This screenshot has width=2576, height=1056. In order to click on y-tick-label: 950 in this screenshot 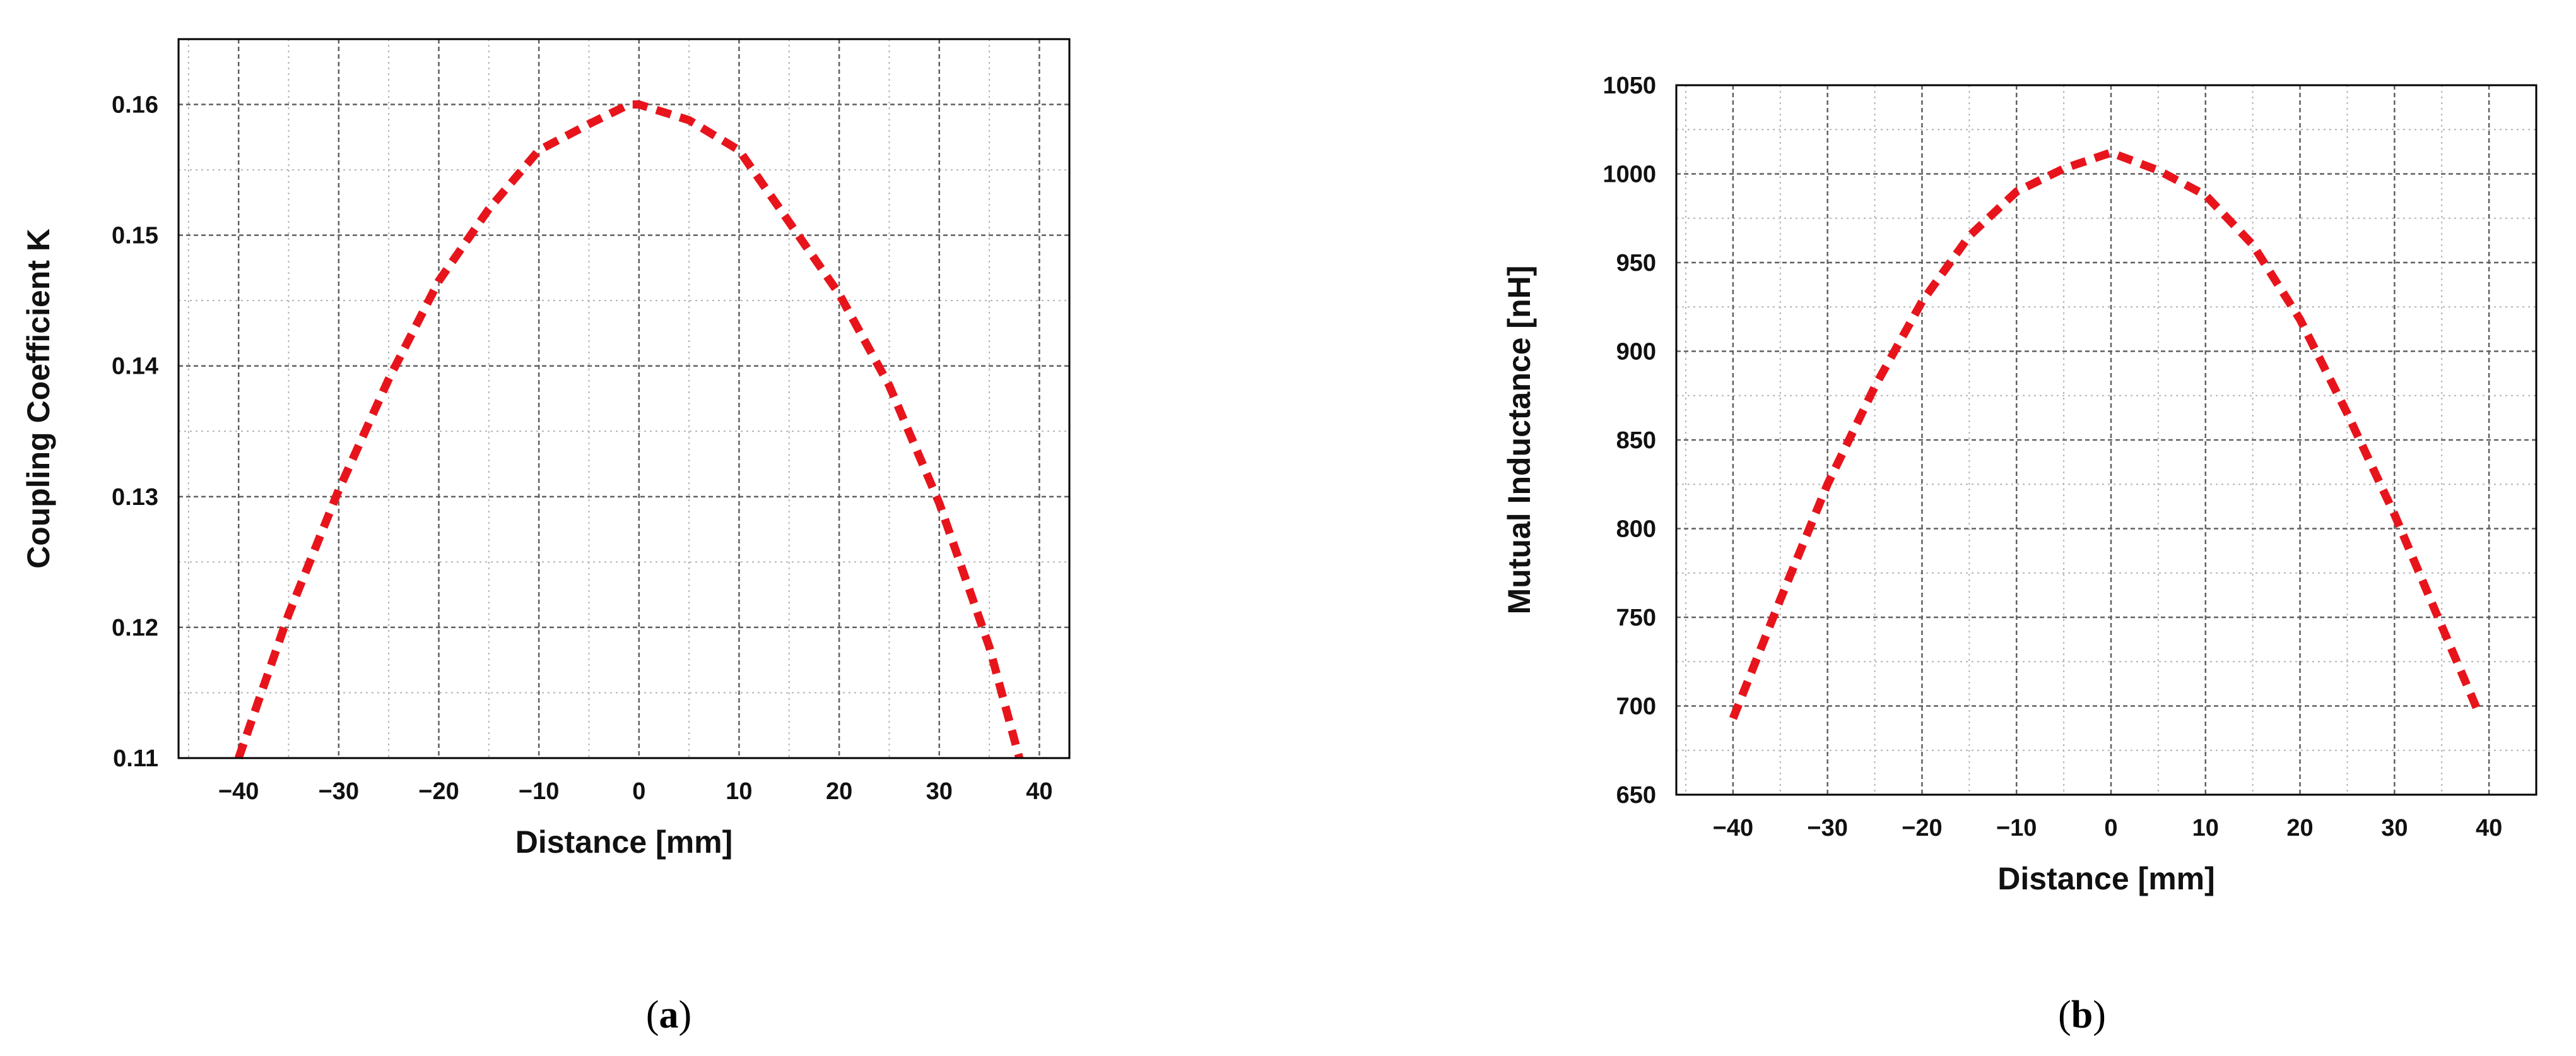, I will do `click(1636, 263)`.